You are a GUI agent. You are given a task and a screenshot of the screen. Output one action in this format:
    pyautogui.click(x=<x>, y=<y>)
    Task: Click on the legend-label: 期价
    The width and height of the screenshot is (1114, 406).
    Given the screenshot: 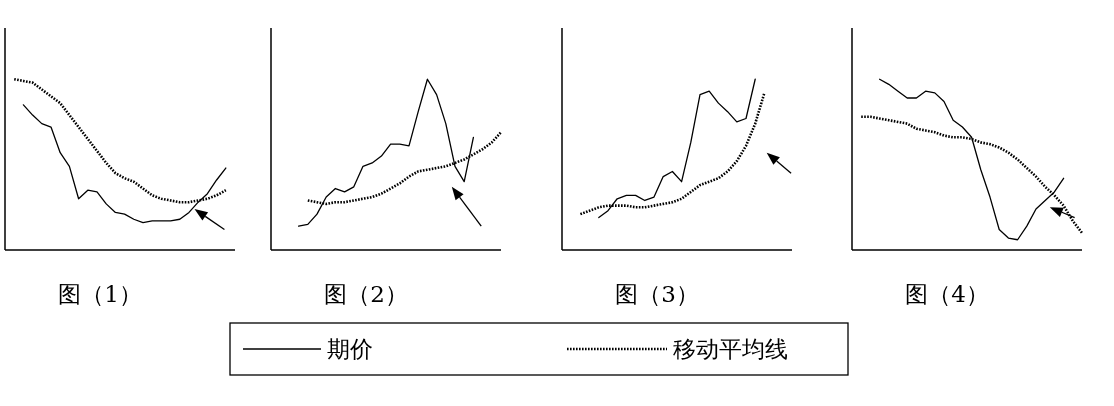 What is the action you would take?
    pyautogui.click(x=350, y=349)
    